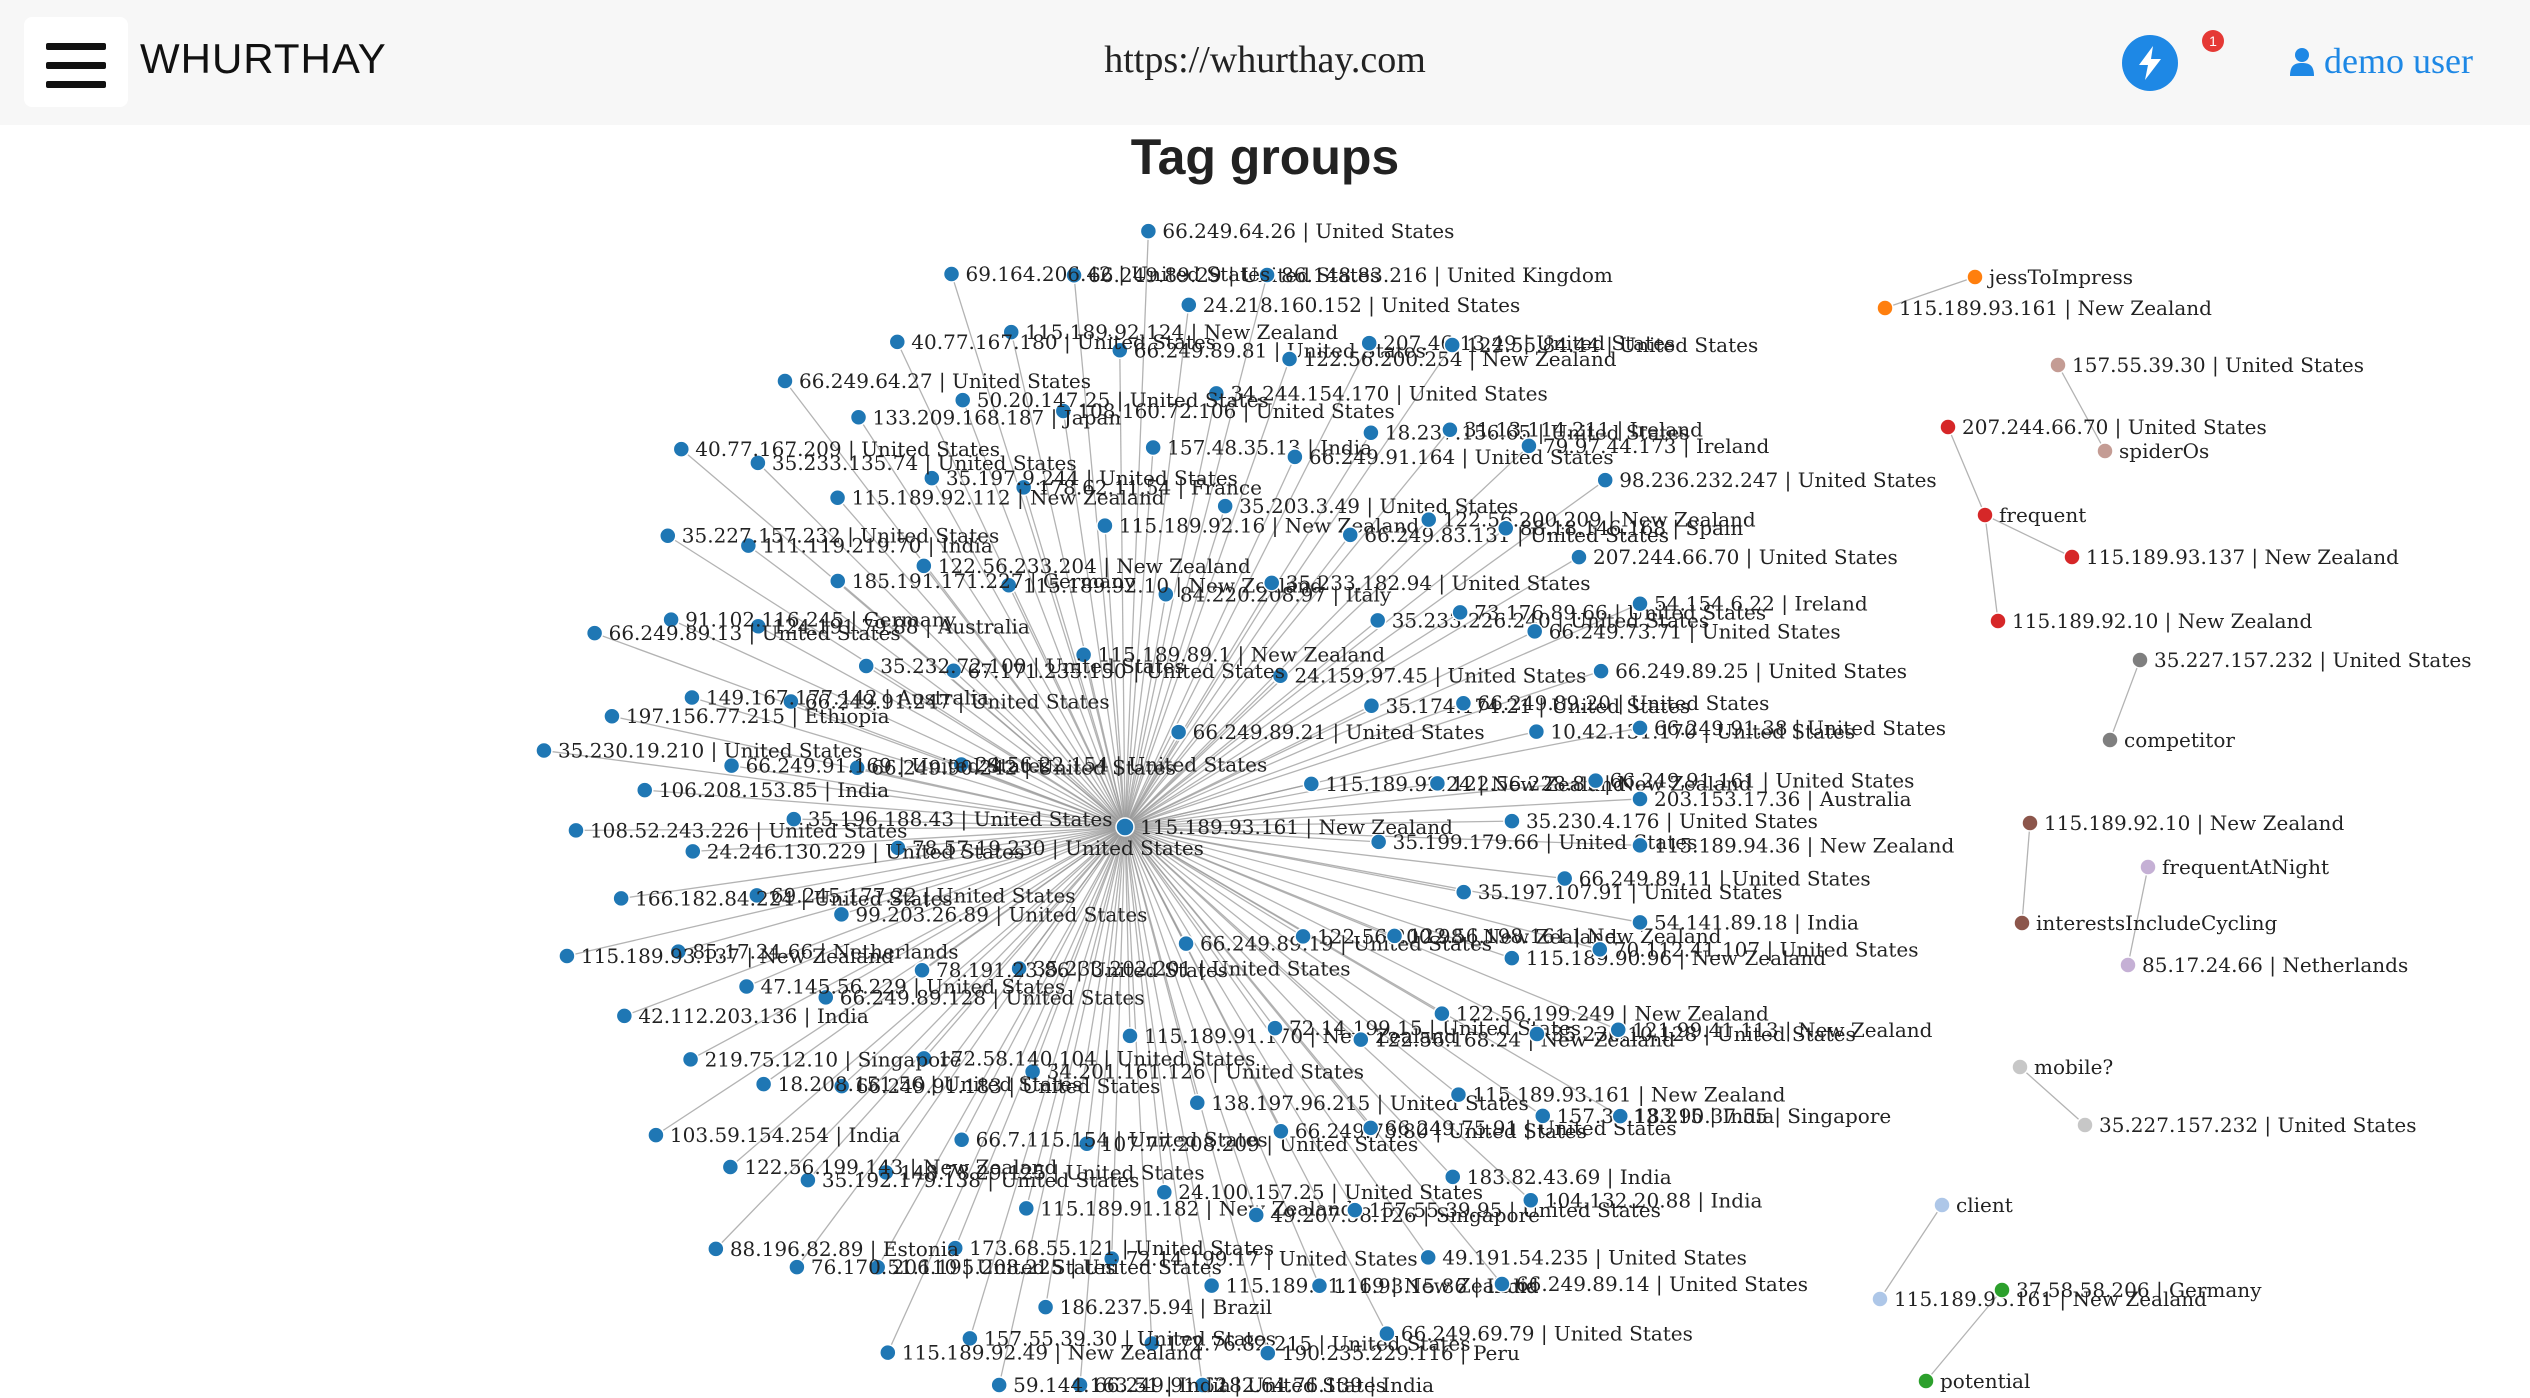 Image resolution: width=2530 pixels, height=1398 pixels. What do you see at coordinates (773, 1135) in the screenshot?
I see `ip-node-103-59-154-254-india: 103.59.154.254 | India` at bounding box center [773, 1135].